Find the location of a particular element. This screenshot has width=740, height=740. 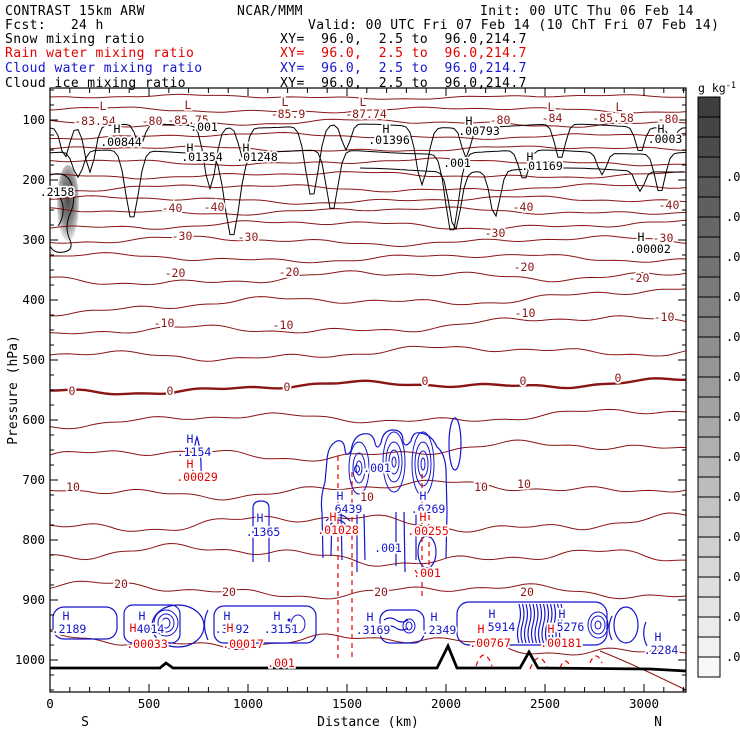

contour-label: -85.9 is located at coordinates (288, 114).